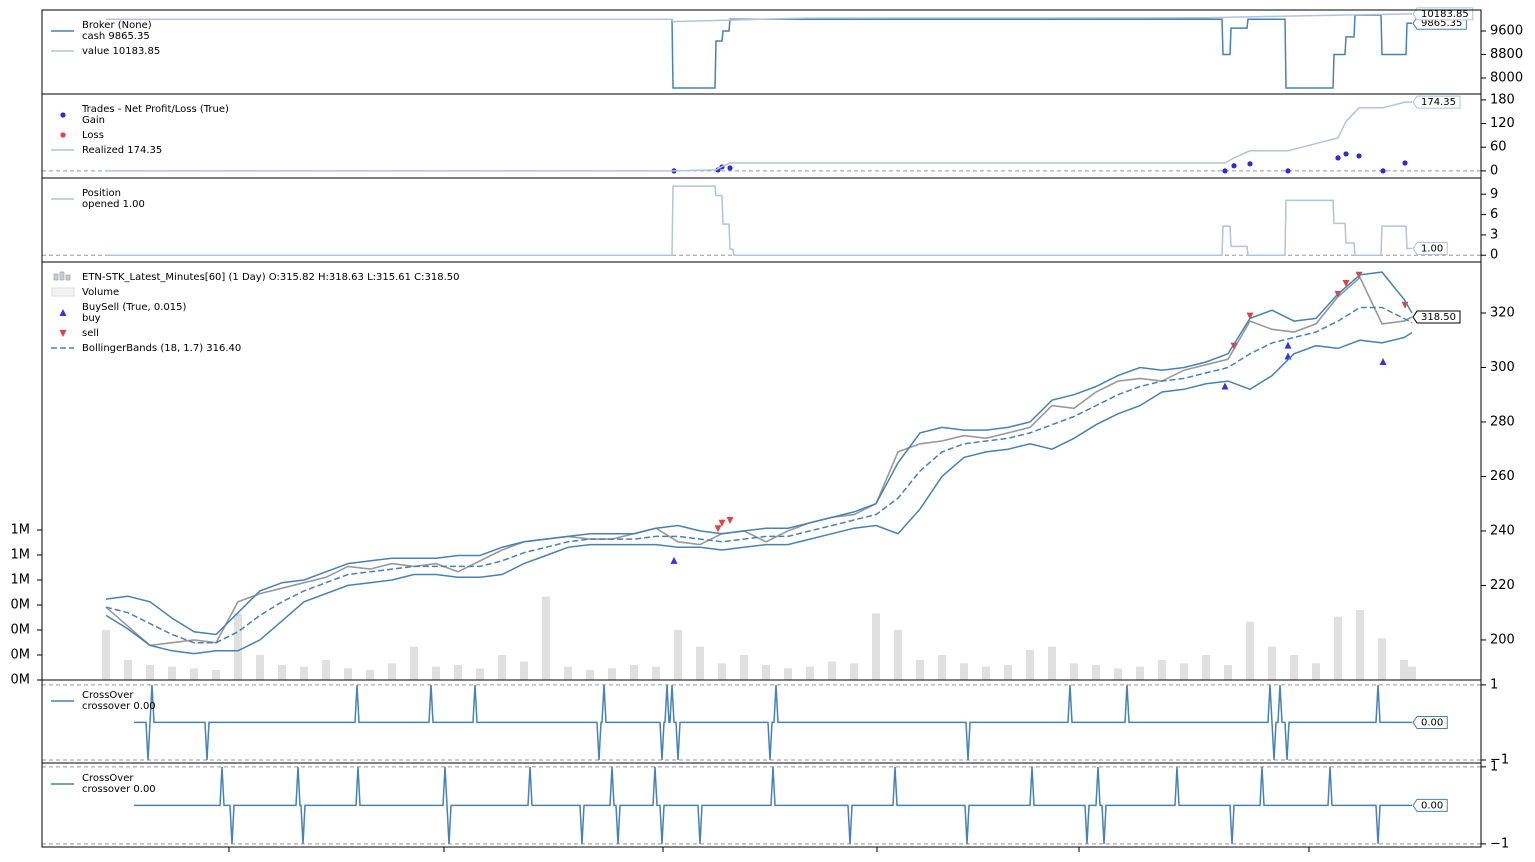 The image size is (1535, 862). What do you see at coordinates (122, 150) in the screenshot?
I see `legend-label: Realized 174.35` at bounding box center [122, 150].